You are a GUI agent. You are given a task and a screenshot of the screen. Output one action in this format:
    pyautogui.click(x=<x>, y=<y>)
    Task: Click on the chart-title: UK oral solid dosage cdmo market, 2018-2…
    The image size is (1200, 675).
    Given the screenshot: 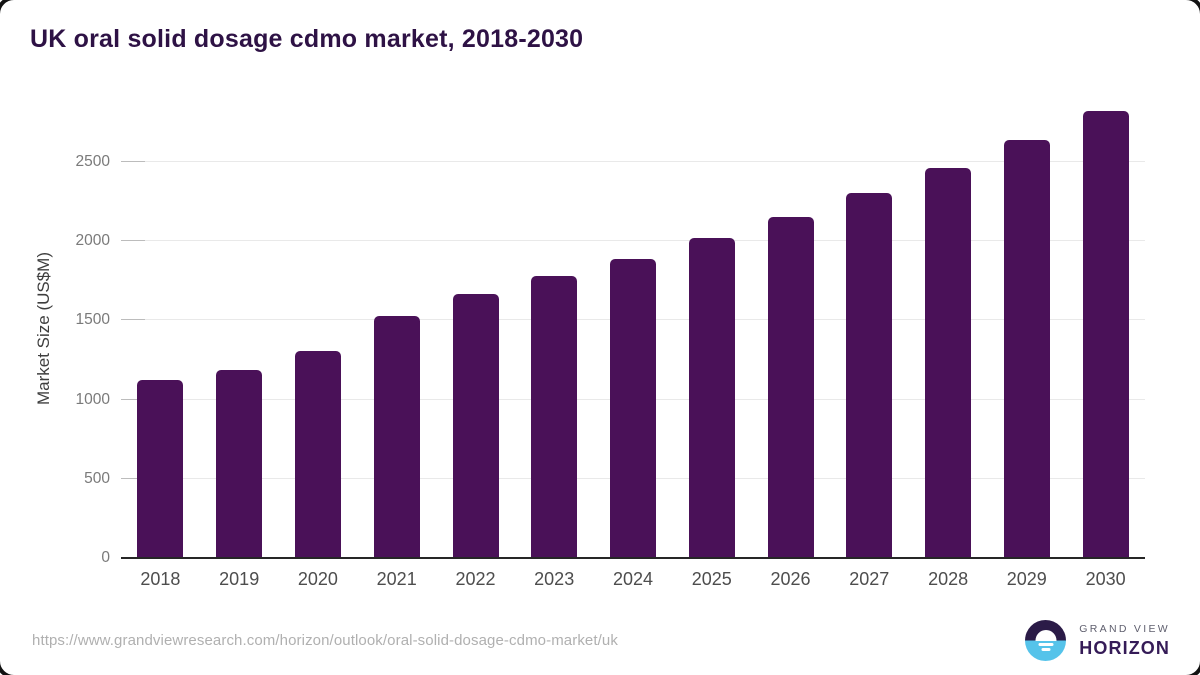 What is the action you would take?
    pyautogui.click(x=307, y=39)
    